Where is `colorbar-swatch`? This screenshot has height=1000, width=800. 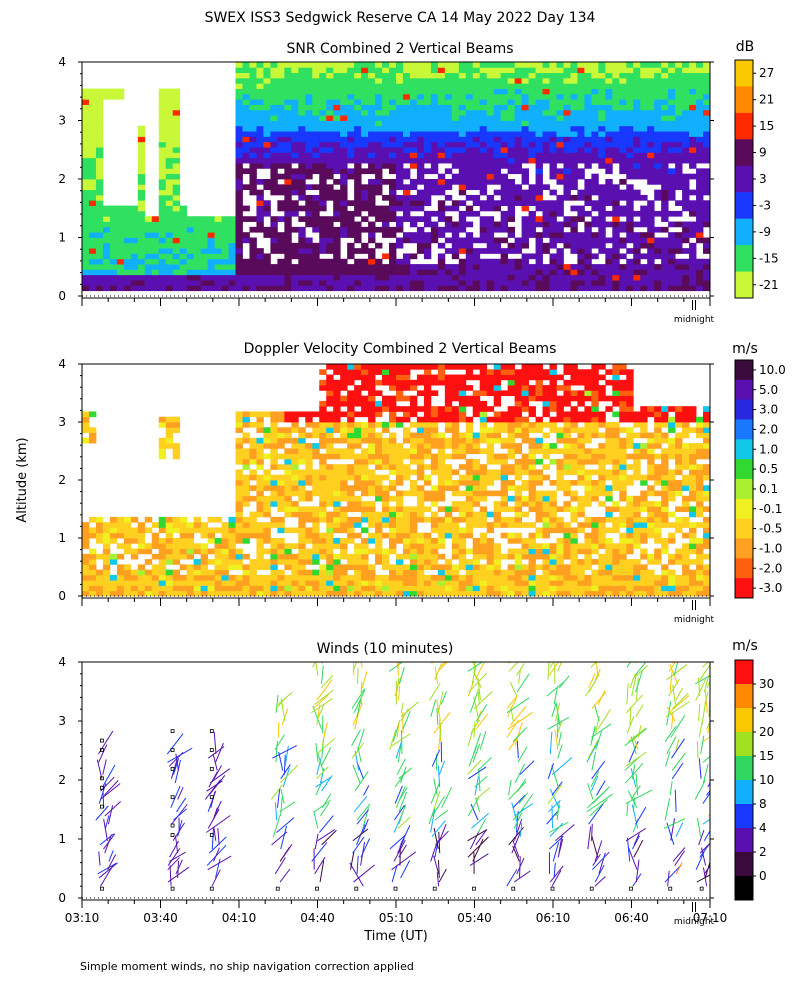 colorbar-swatch is located at coordinates (744, 153).